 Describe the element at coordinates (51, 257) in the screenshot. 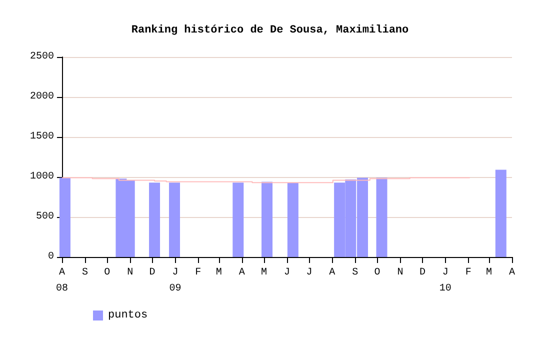

I see `y-tick-label: 0` at that location.